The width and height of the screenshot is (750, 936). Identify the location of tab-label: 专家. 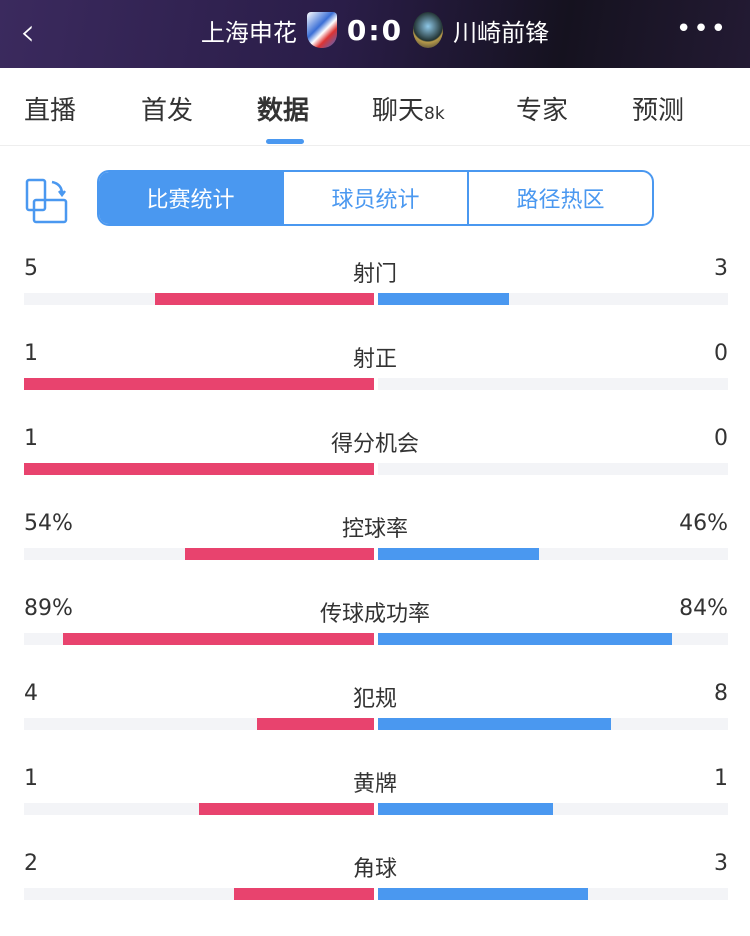
(542, 111).